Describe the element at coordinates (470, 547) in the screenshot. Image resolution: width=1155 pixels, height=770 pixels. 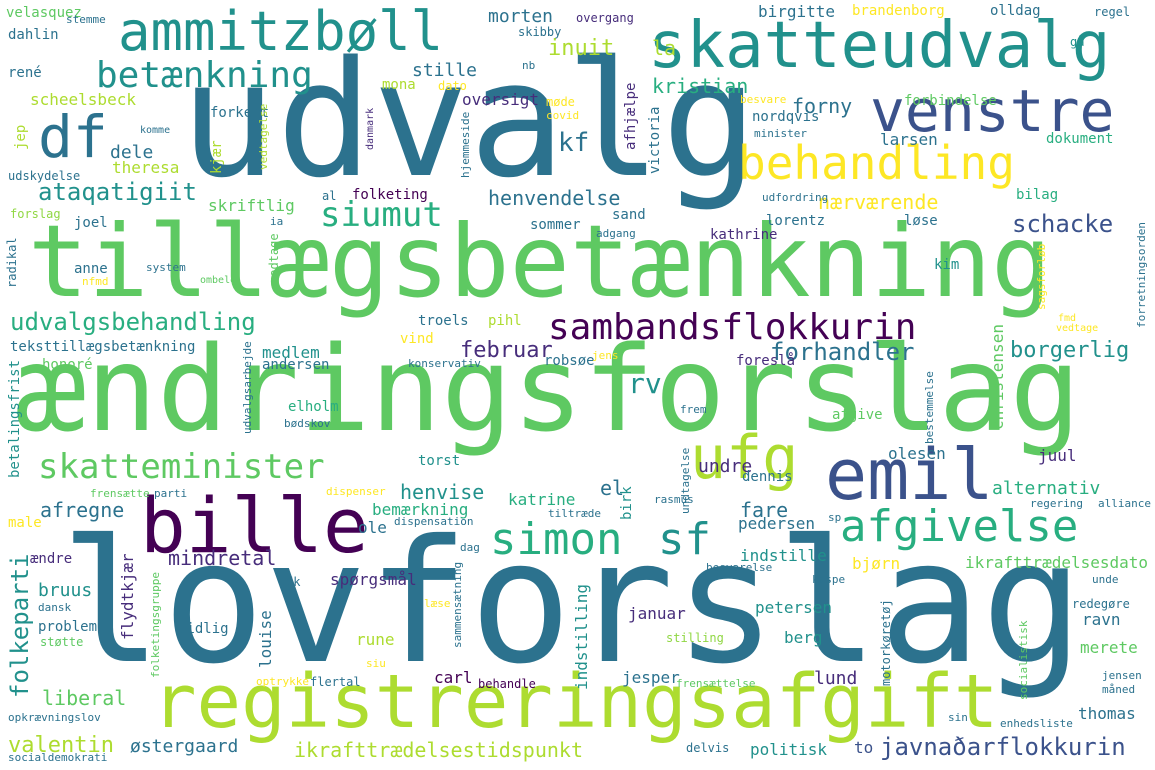
I see `word-dag: dag` at that location.